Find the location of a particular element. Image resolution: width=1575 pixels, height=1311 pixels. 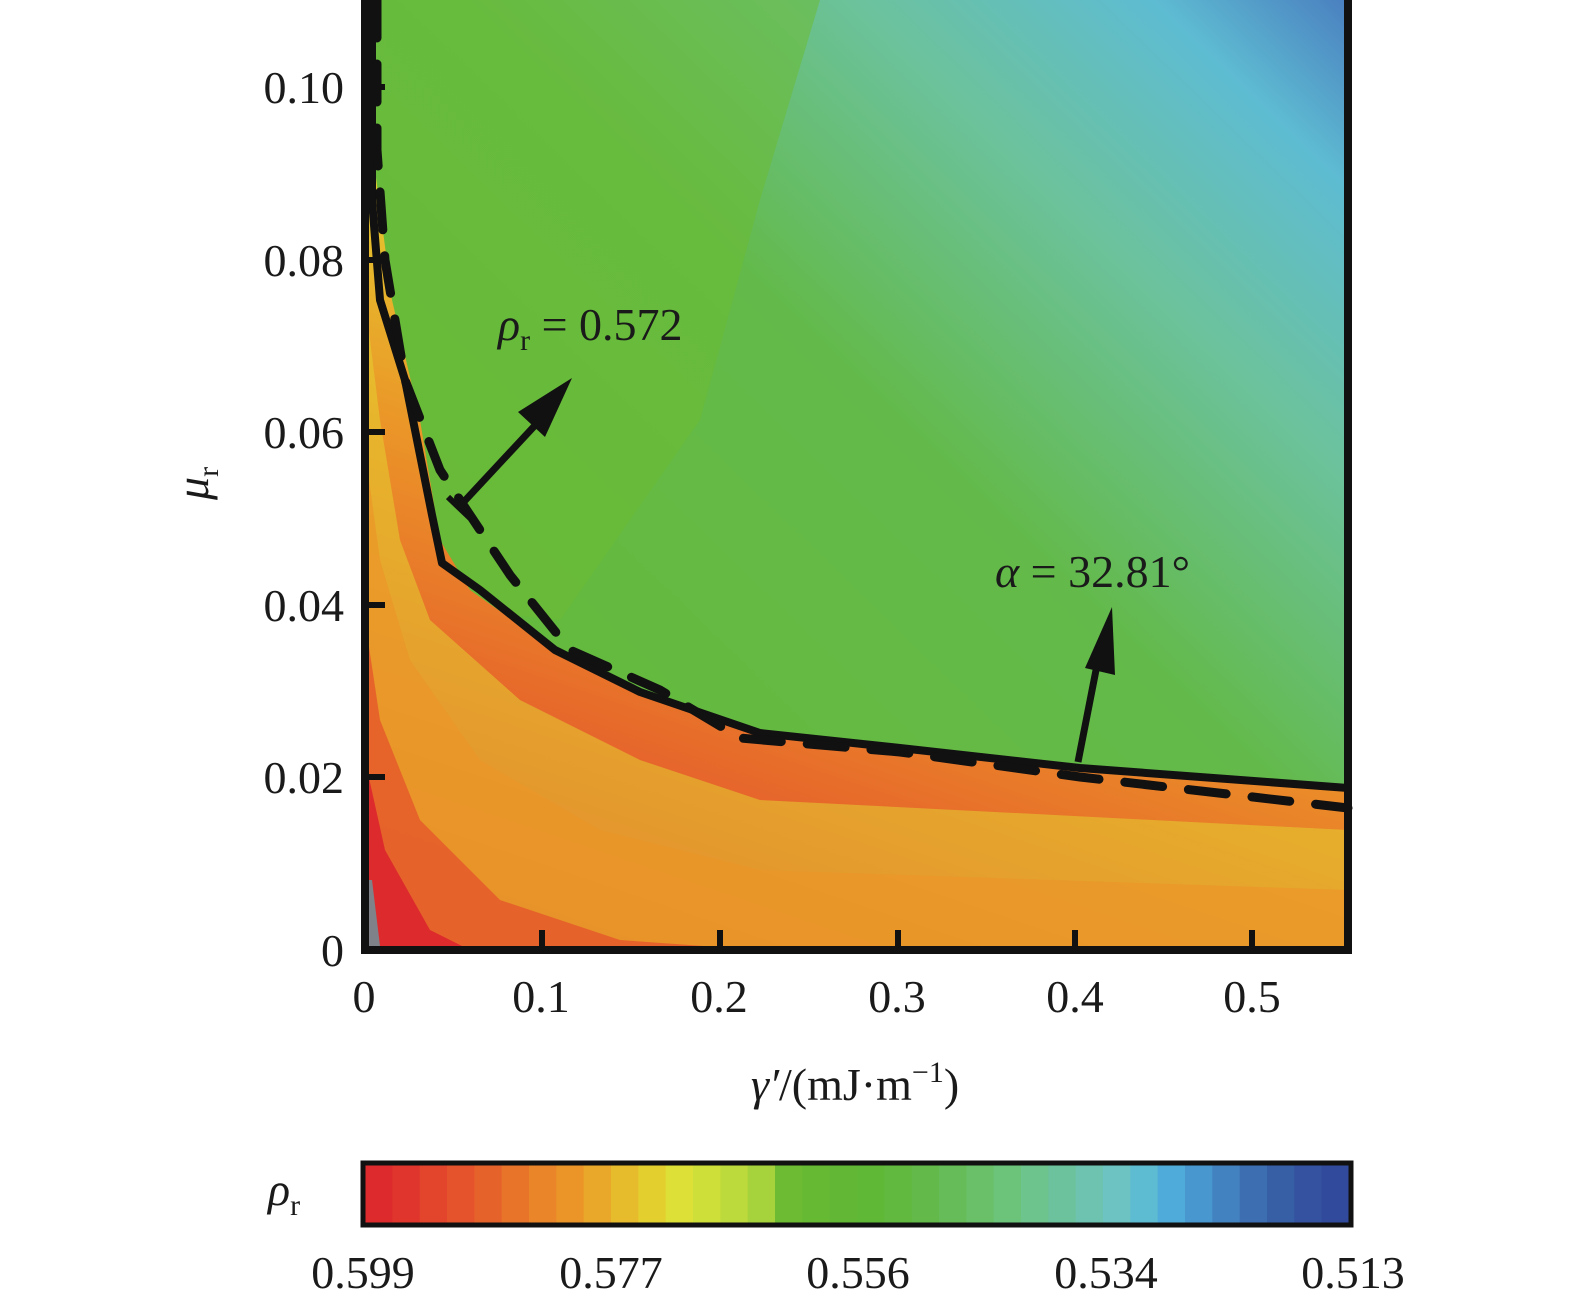

svg-text: 0.06 is located at coordinates (304, 432).